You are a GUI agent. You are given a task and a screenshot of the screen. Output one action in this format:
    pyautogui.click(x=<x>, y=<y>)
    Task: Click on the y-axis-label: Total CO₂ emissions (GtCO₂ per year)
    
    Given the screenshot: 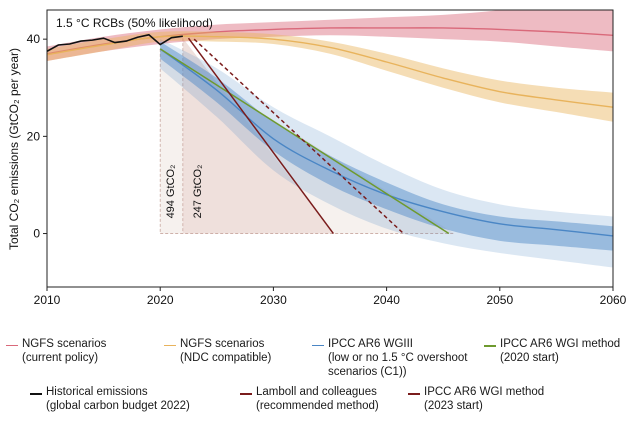 What is the action you would take?
    pyautogui.click(x=14, y=149)
    